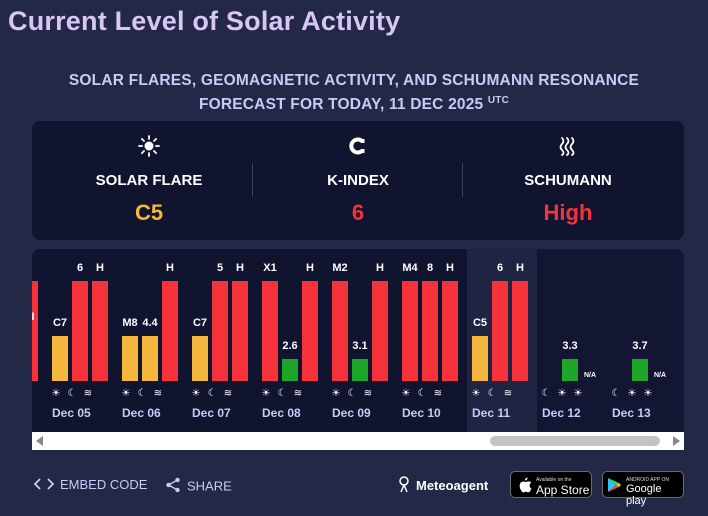  Describe the element at coordinates (568, 180) in the screenshot. I see `summary-schumann: SCHUMANN High` at that location.